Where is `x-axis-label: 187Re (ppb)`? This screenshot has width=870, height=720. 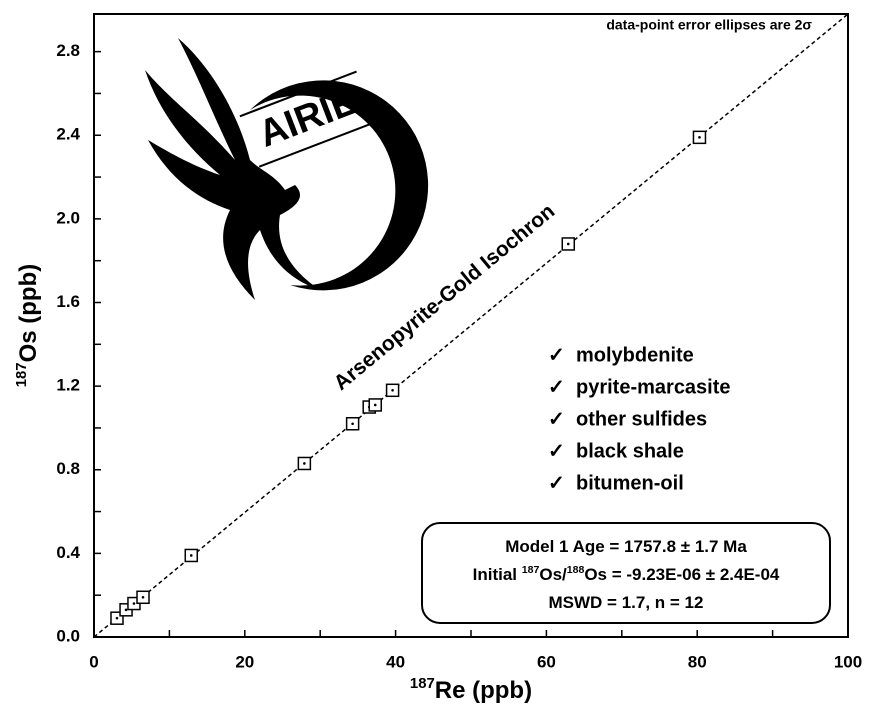 x-axis-label: 187Re (ppb) is located at coordinates (471, 690).